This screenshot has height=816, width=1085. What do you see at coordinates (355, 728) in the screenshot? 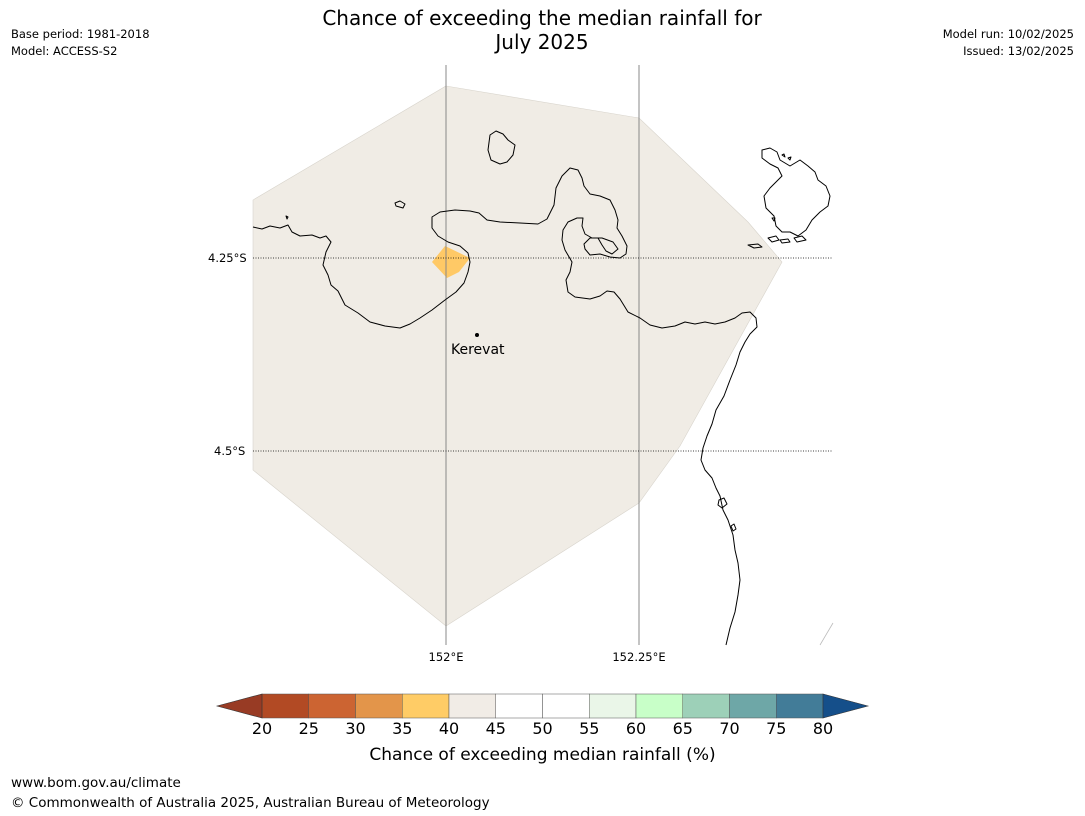
I see `colorbar-tick-30: 30` at bounding box center [355, 728].